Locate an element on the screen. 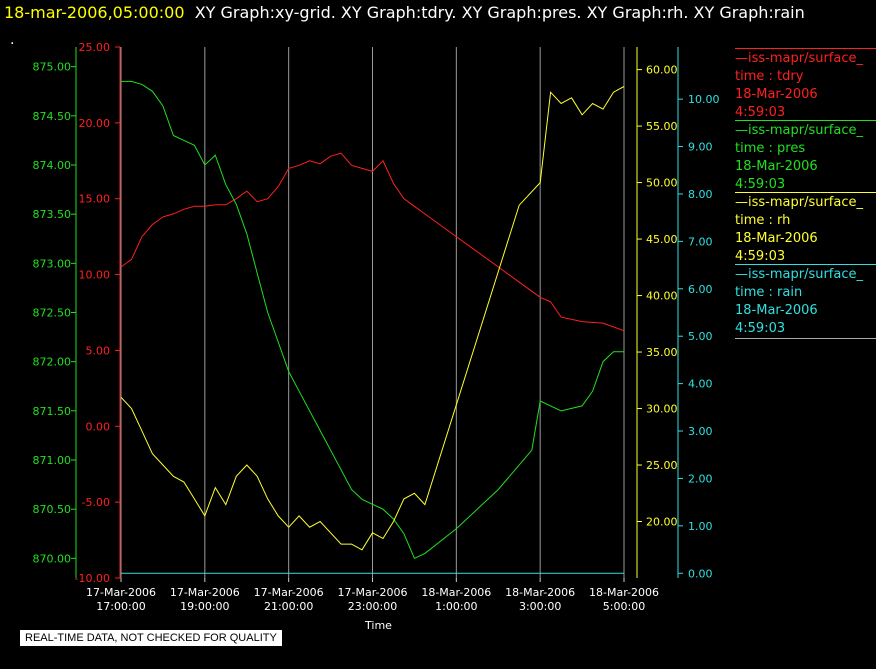 This screenshot has width=876, height=669. rh-tick-label: 40.00 is located at coordinates (662, 296).